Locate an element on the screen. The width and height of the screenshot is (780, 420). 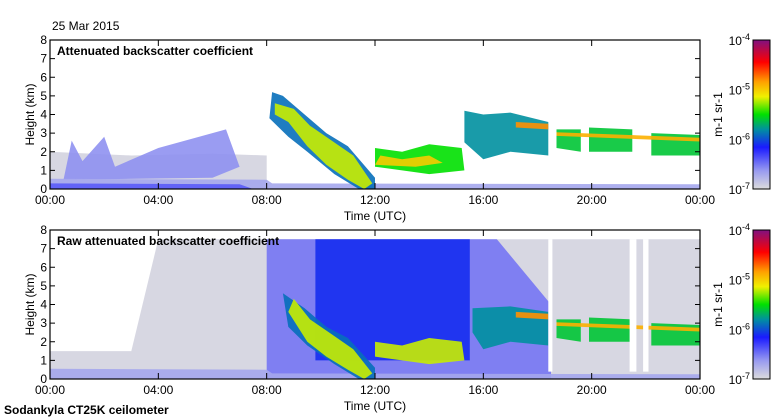
feature-boundary-layer-core is located at coordinates (152, 186).